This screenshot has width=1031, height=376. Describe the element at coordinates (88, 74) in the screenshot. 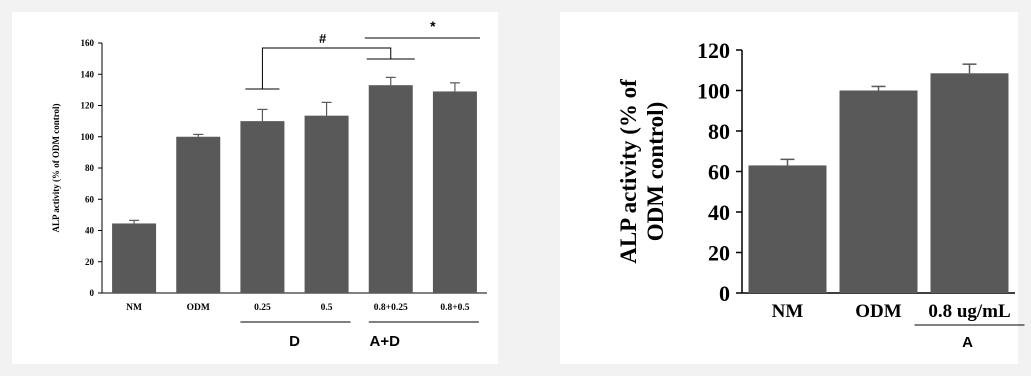

I see `y-tick-label: 140` at that location.